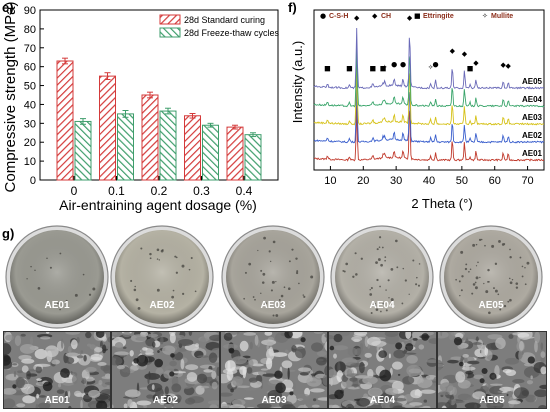 The height and width of the screenshot is (412, 550). I want to click on y-tick-label: 20, so click(30, 143).